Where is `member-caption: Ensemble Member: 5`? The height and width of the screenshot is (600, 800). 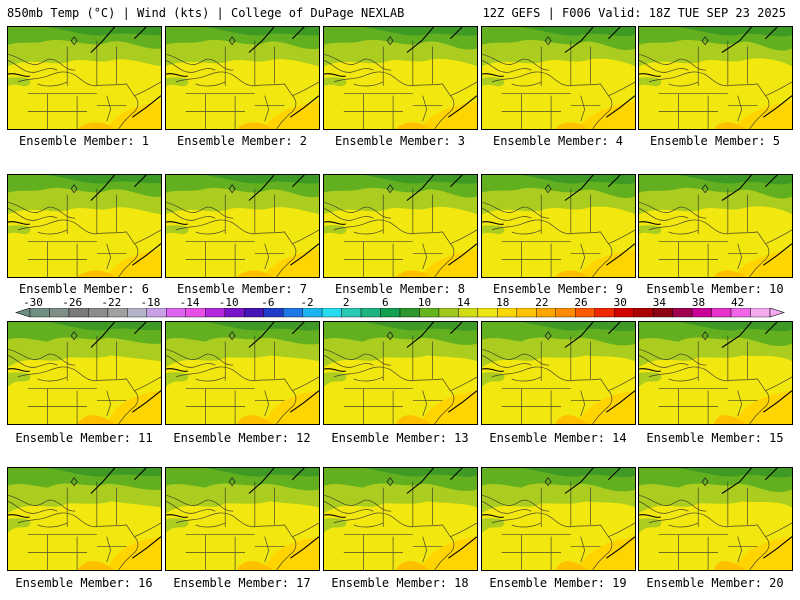
member-caption: Ensemble Member: 5 is located at coordinates (715, 141).